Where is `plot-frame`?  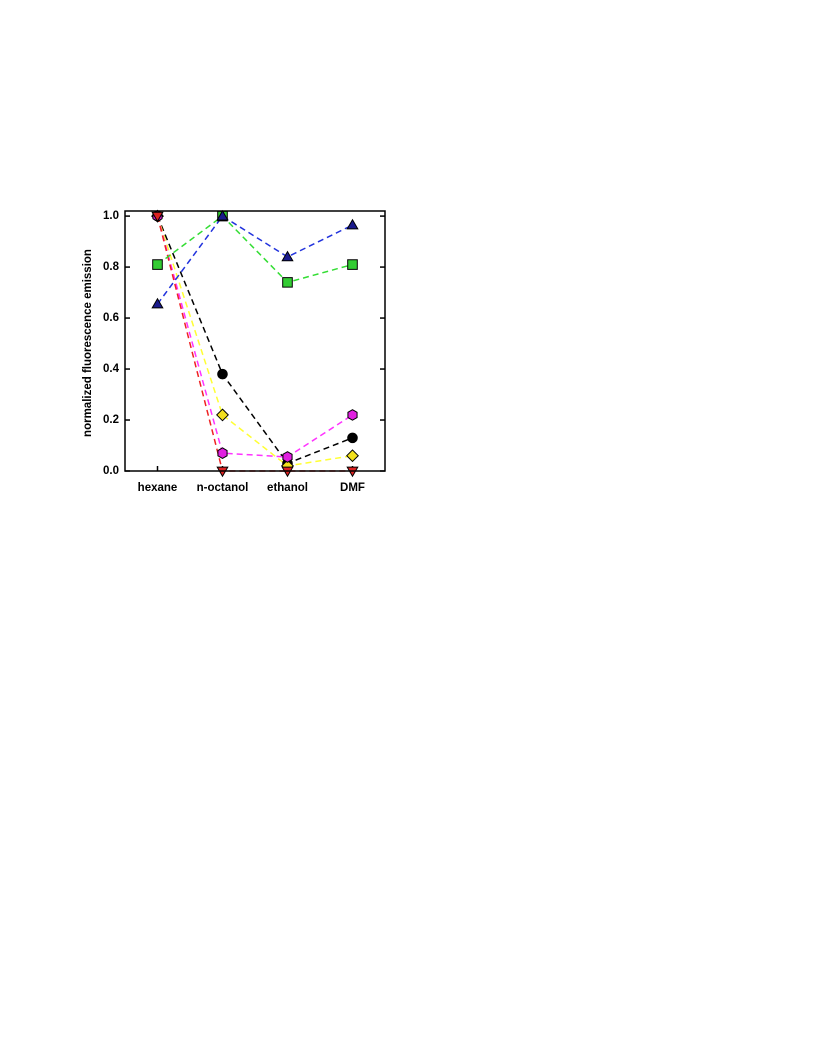
plot-frame is located at coordinates (255, 341).